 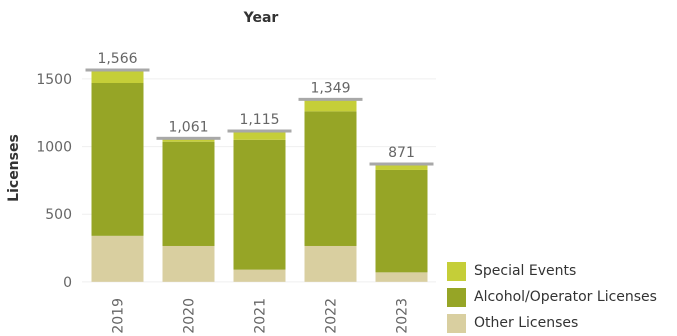 I want to click on legend-item-special-events: Special Events, so click(x=561, y=271).